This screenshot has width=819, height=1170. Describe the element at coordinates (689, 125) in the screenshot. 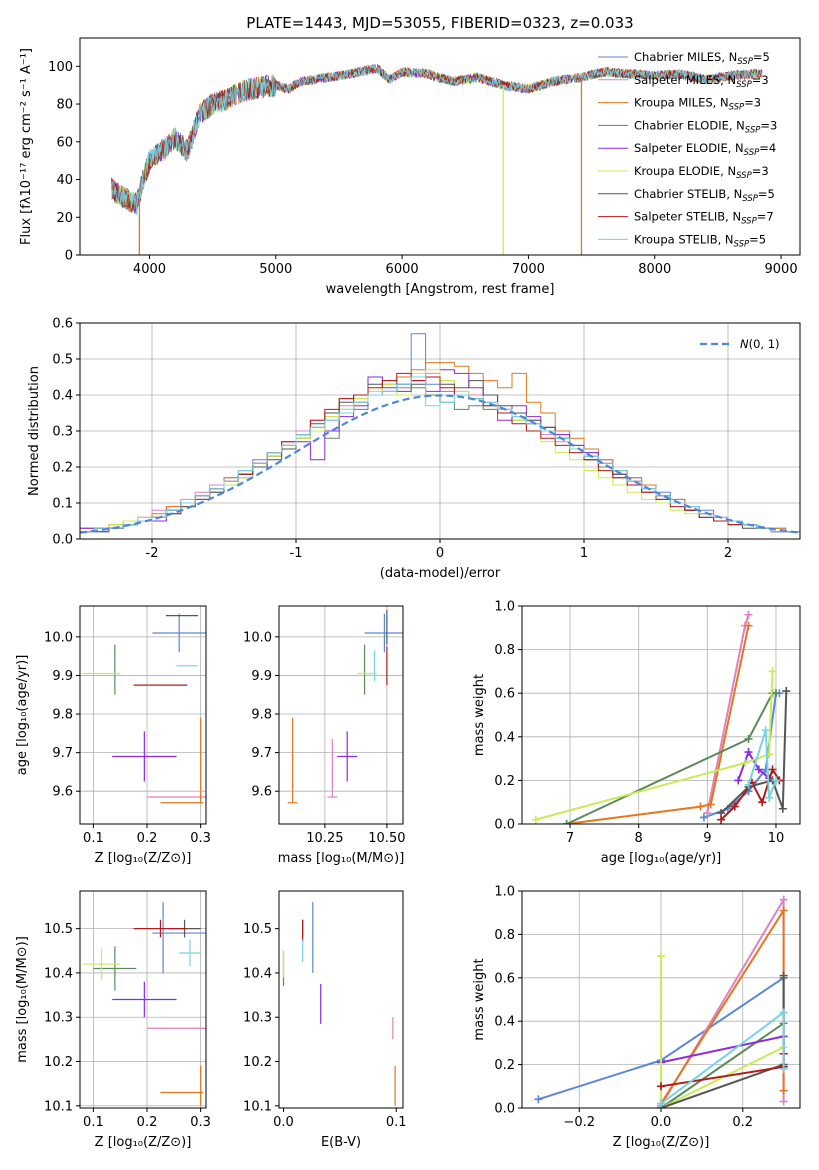

I see `legend-text: Chabrier ELODIE, N` at that location.